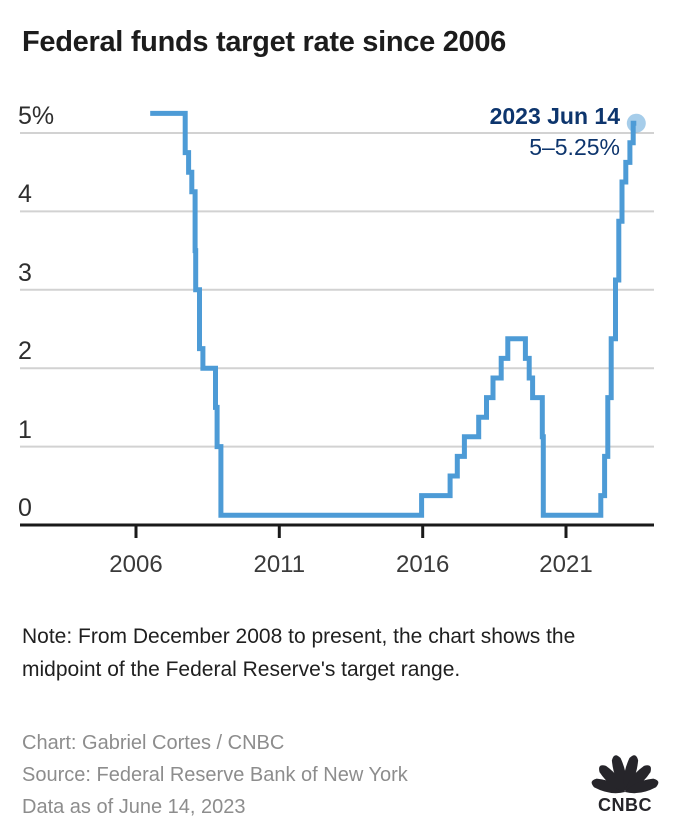  Describe the element at coordinates (625, 774) in the screenshot. I see `peacock-icon` at that location.